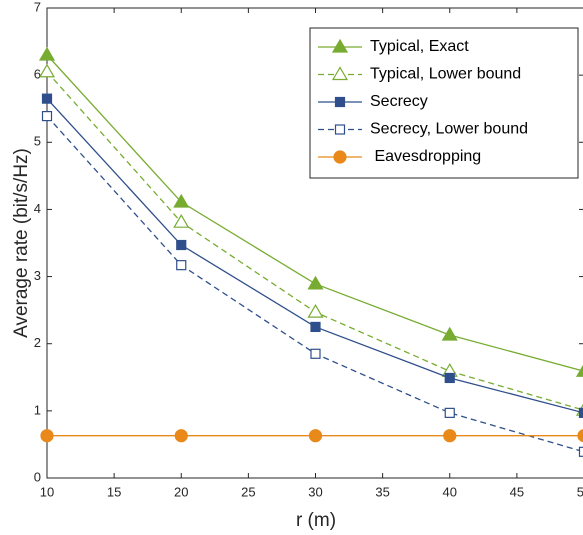 The image size is (583, 535). Describe the element at coordinates (37, 141) in the screenshot. I see `y-tick-label: 5` at that location.